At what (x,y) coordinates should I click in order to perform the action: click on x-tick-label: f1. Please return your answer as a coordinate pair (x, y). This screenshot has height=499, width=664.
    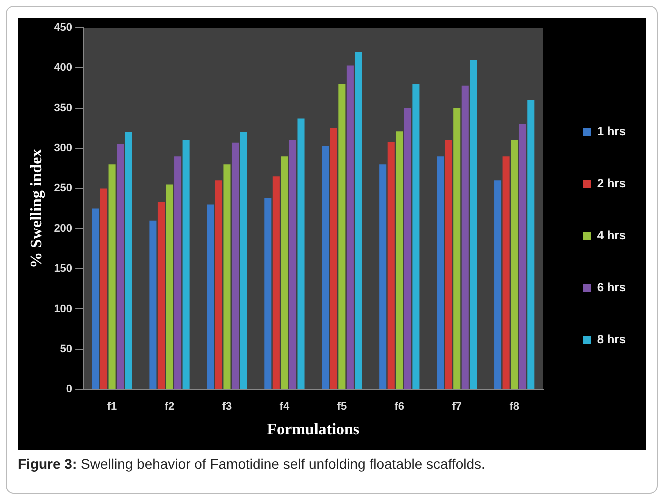
    Looking at the image, I should click on (112, 407).